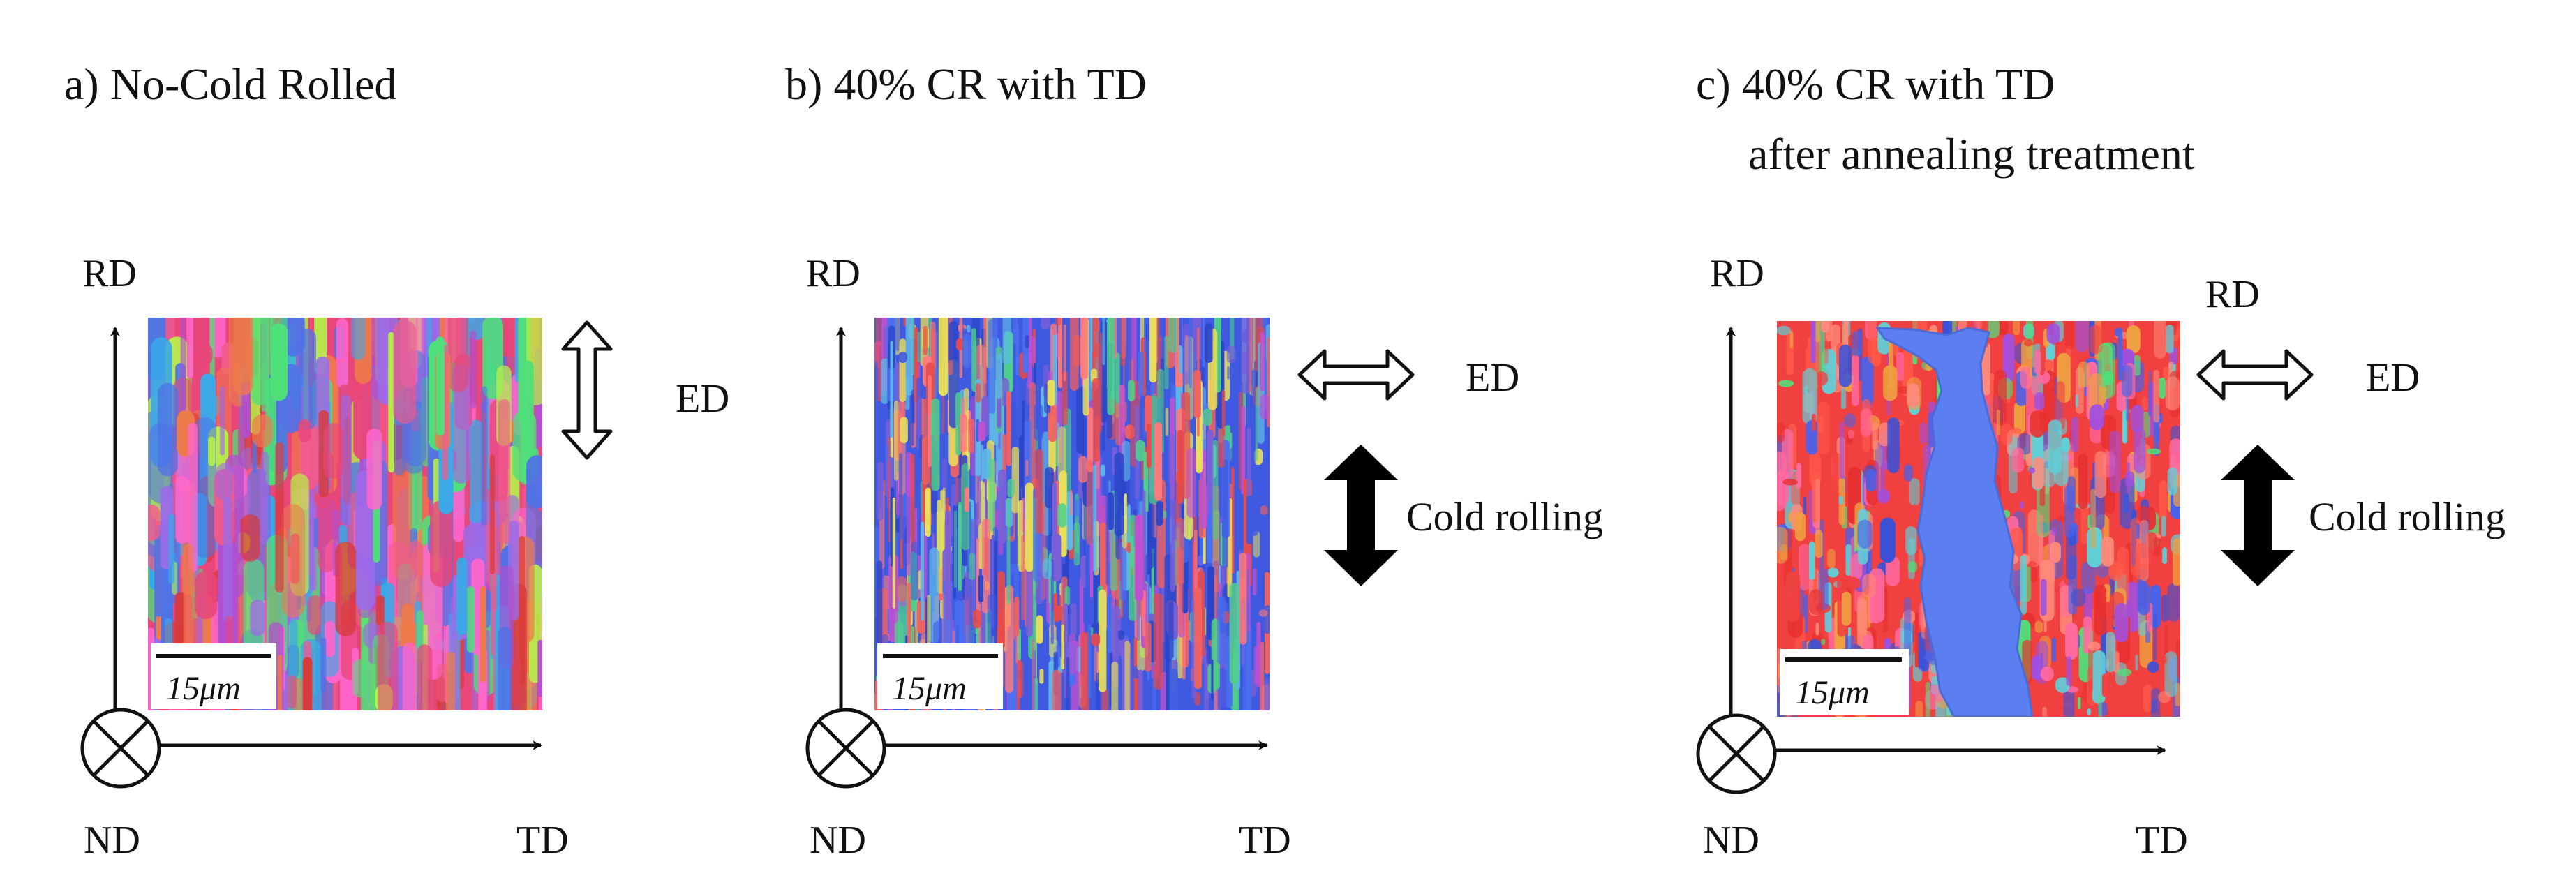 This screenshot has width=2576, height=871. I want to click on panel-a-td-label: TD, so click(543, 840).